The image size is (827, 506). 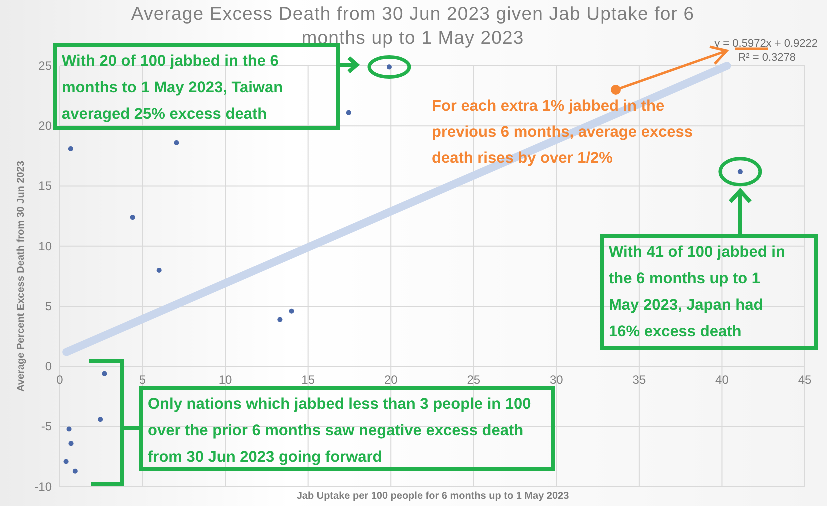 What do you see at coordinates (46, 427) in the screenshot?
I see `y-tick-label: -5` at bounding box center [46, 427].